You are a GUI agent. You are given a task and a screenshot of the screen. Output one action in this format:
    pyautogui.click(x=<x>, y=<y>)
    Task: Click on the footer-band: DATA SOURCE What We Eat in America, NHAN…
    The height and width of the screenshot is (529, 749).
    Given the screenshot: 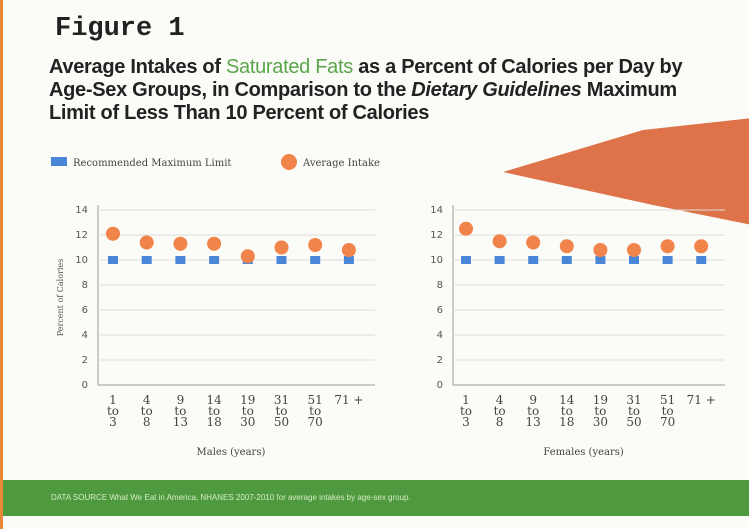 What is the action you would take?
    pyautogui.click(x=376, y=498)
    